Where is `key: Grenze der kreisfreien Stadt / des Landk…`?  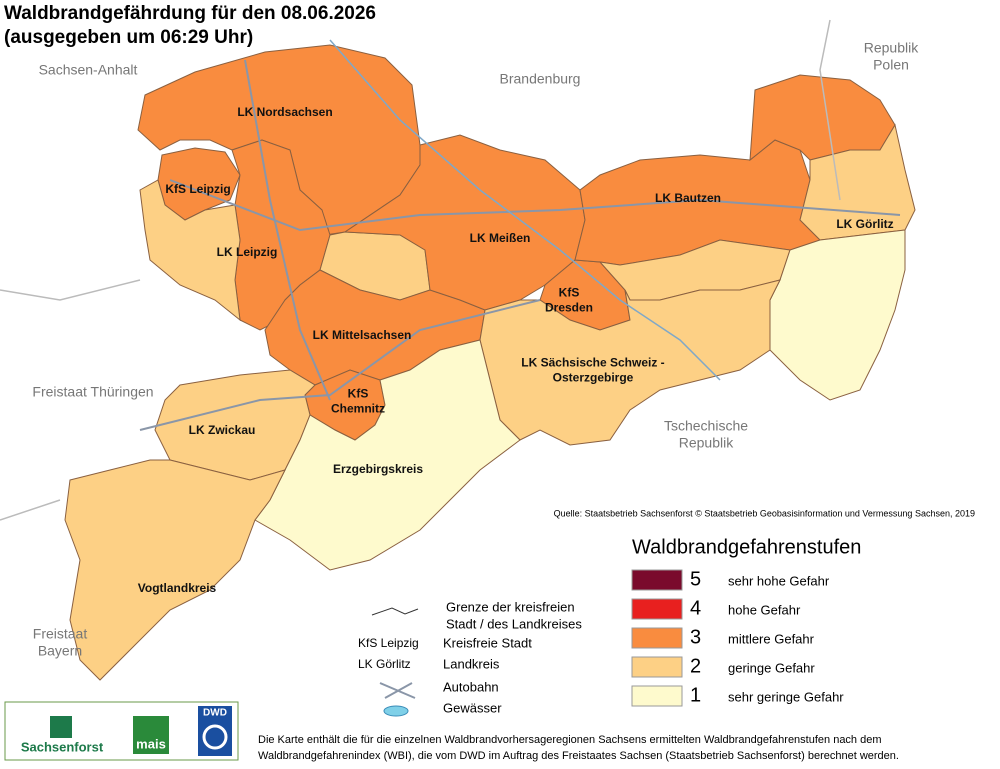
key: Grenze der kreisfreien Stadt / des Landk… is located at coordinates (470, 658).